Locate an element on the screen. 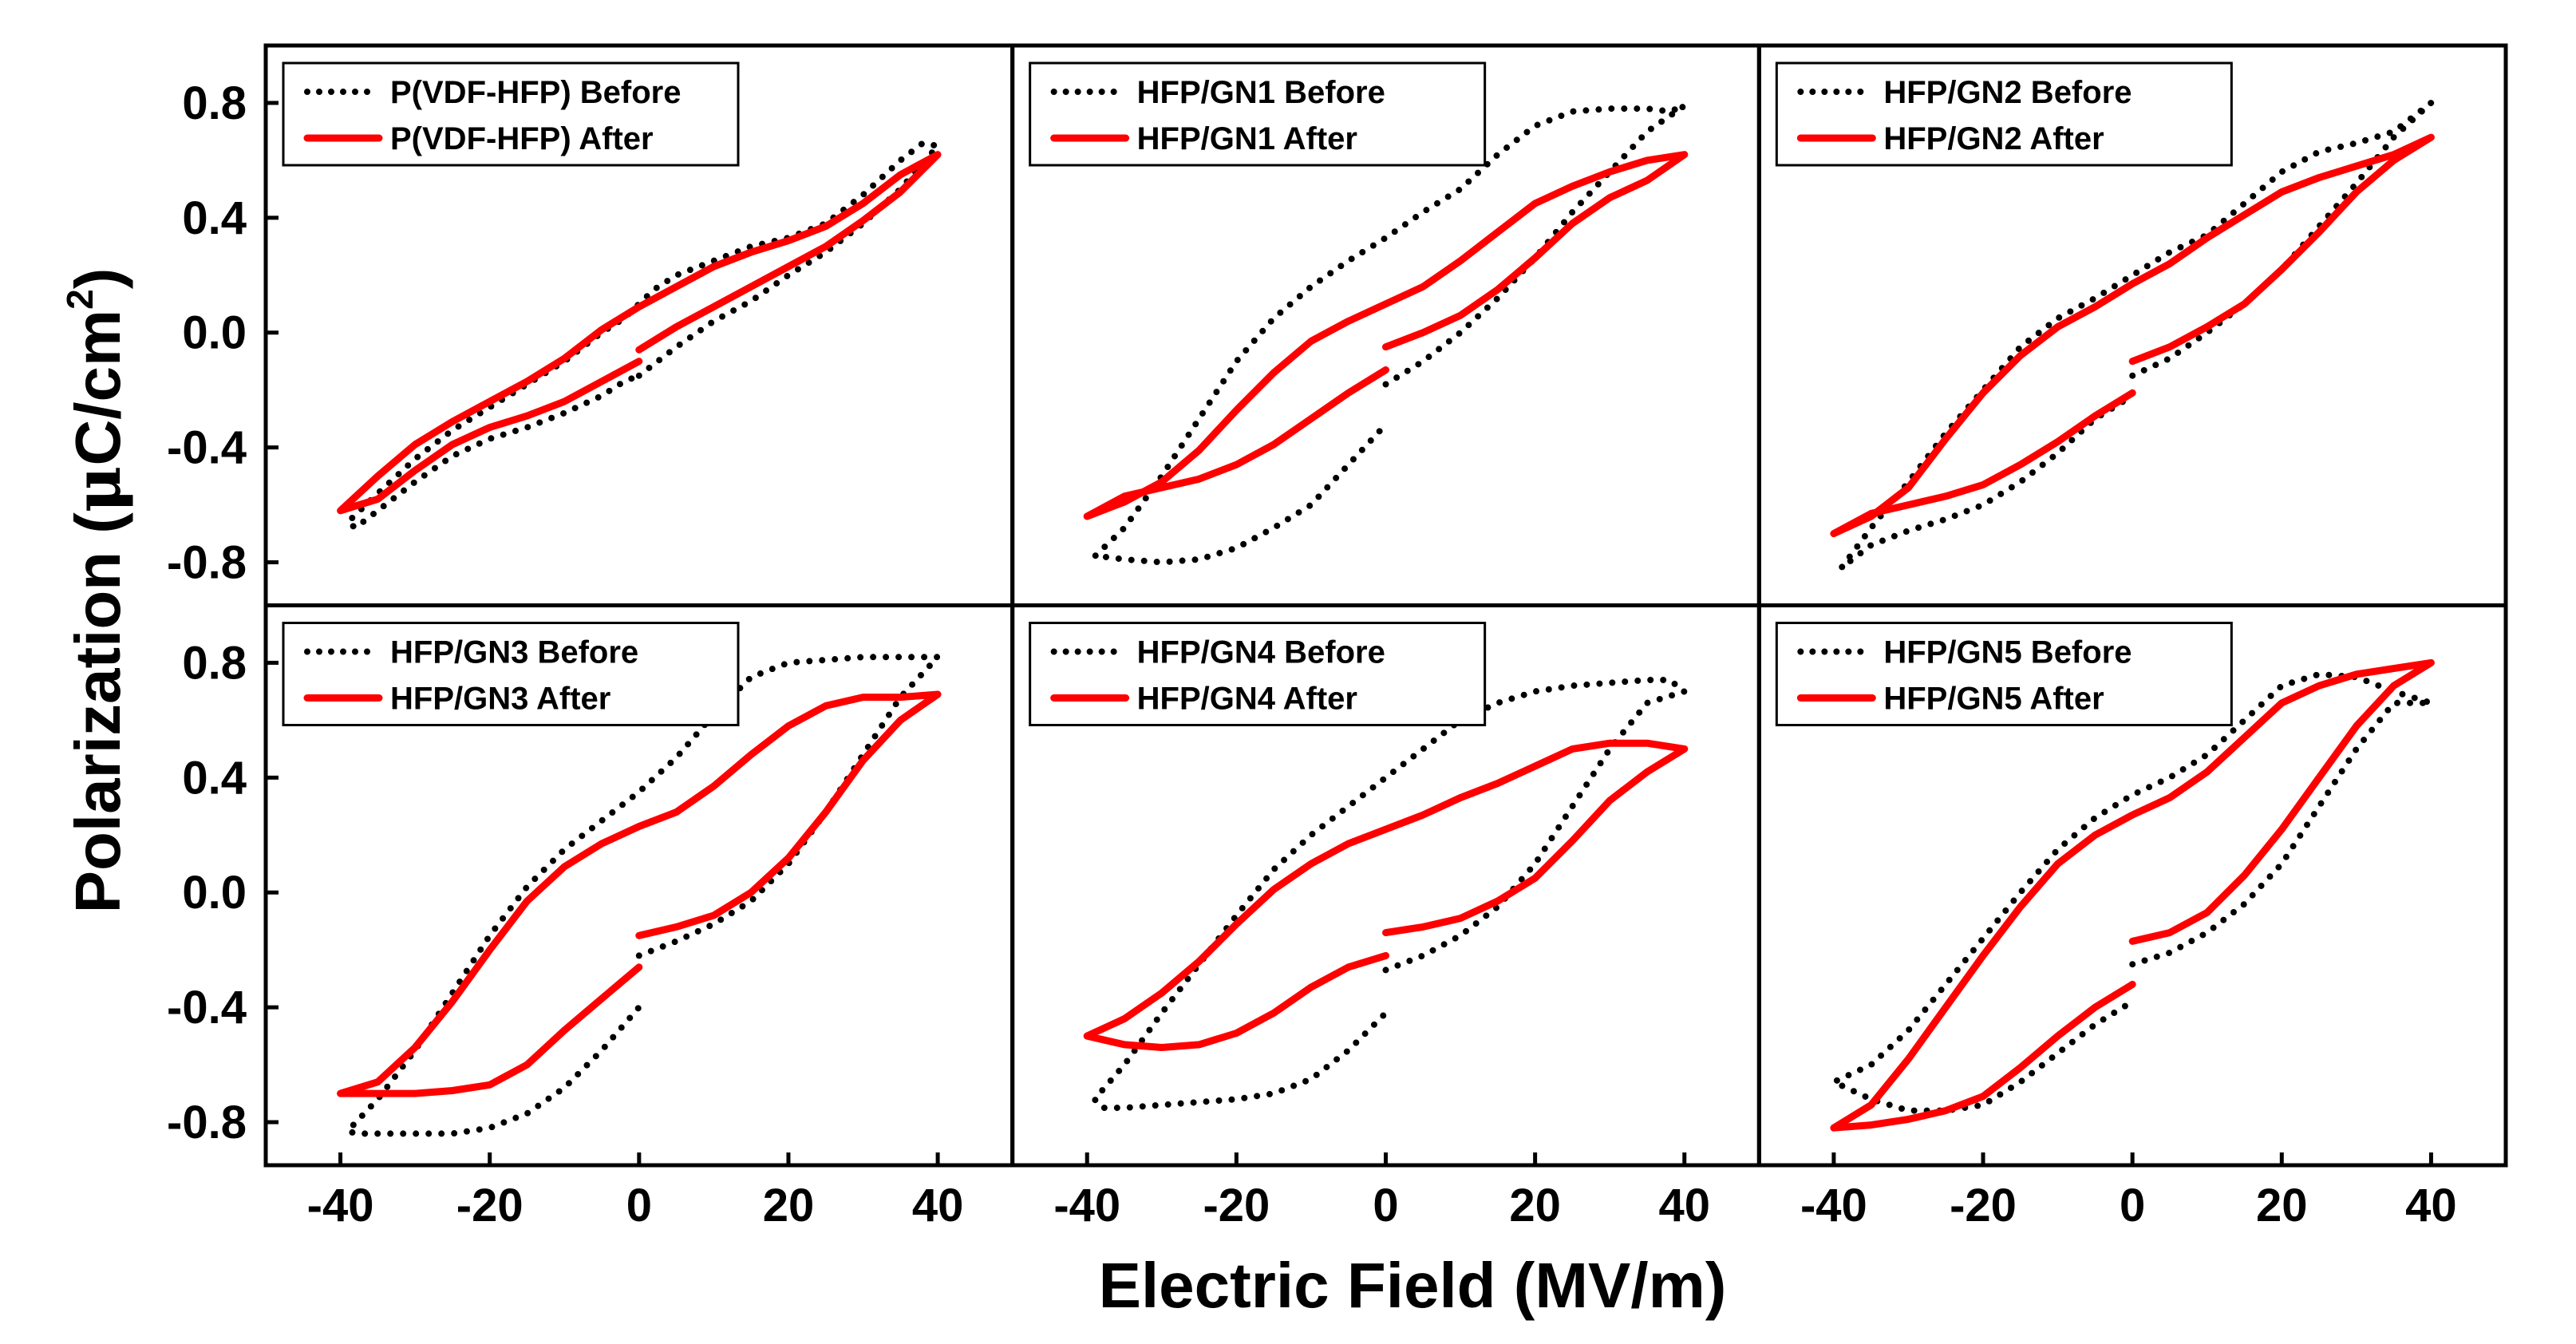 Image resolution: width=2576 pixels, height=1344 pixels. legend-entry-before: HFP/GN5 Before is located at coordinates (2007, 652).